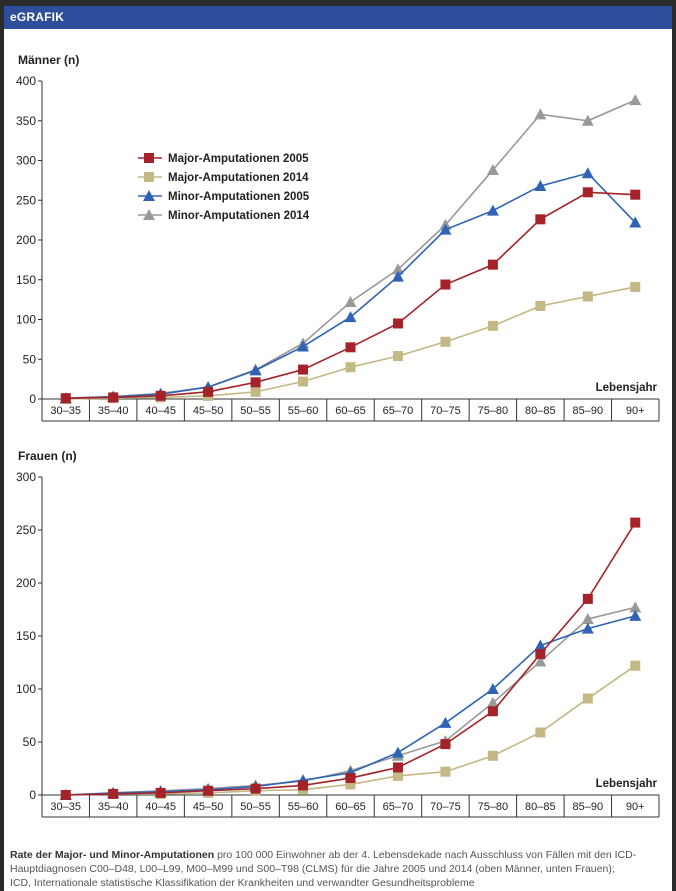 The width and height of the screenshot is (676, 891). Describe the element at coordinates (32, 399) in the screenshot. I see `y-tick-label: 0` at that location.